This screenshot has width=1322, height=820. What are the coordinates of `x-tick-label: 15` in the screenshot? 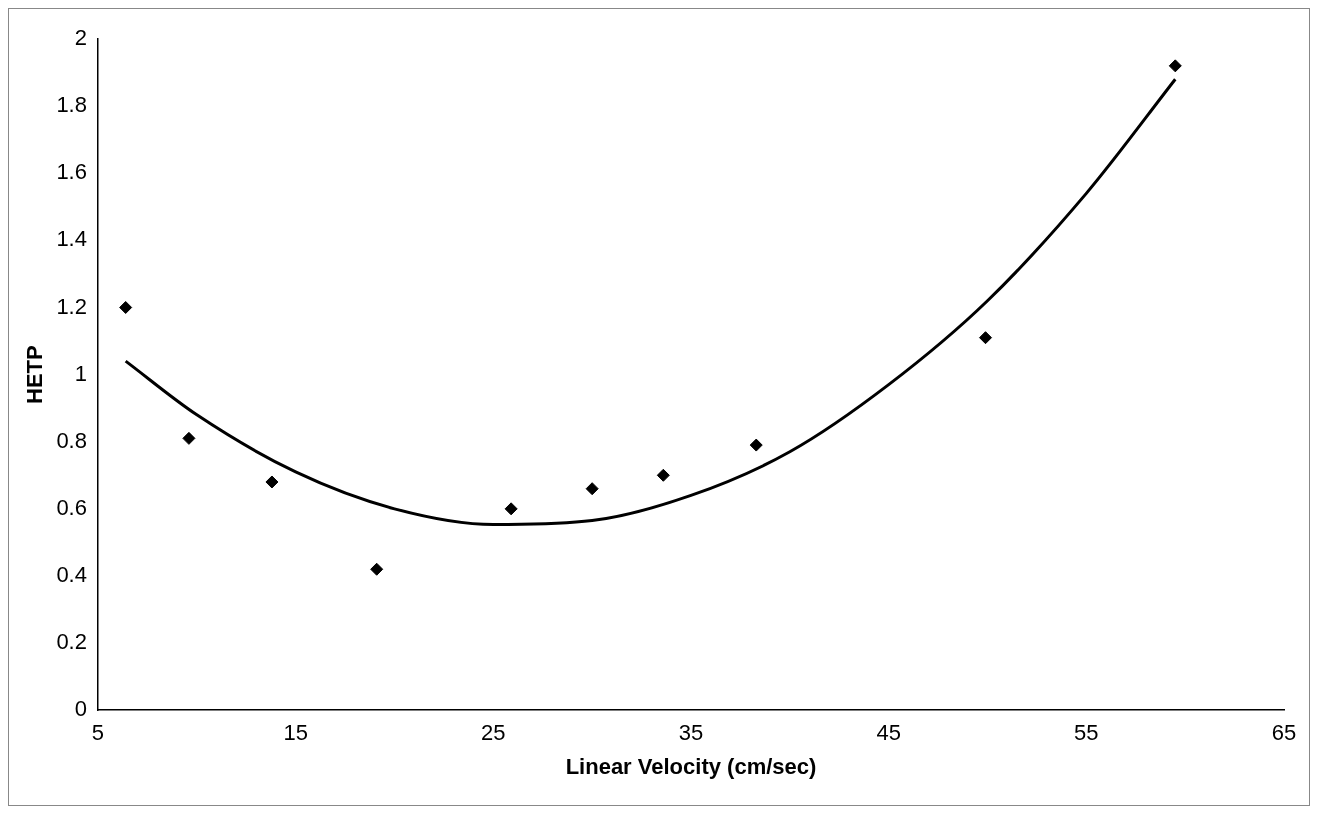 It's located at (295, 733).